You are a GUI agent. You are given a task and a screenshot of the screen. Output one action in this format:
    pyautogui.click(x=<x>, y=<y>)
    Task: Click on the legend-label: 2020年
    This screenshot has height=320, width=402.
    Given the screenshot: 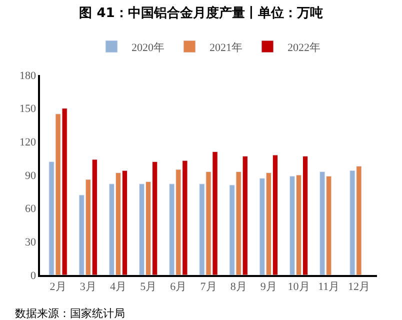 What is the action you would take?
    pyautogui.click(x=148, y=48)
    